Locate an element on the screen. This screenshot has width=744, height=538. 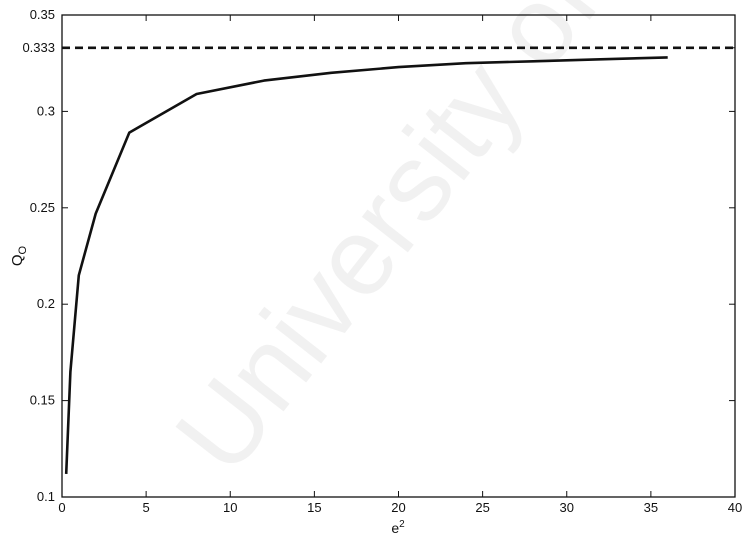
y-axis-label-subscript: O is located at coordinates (23, 249).